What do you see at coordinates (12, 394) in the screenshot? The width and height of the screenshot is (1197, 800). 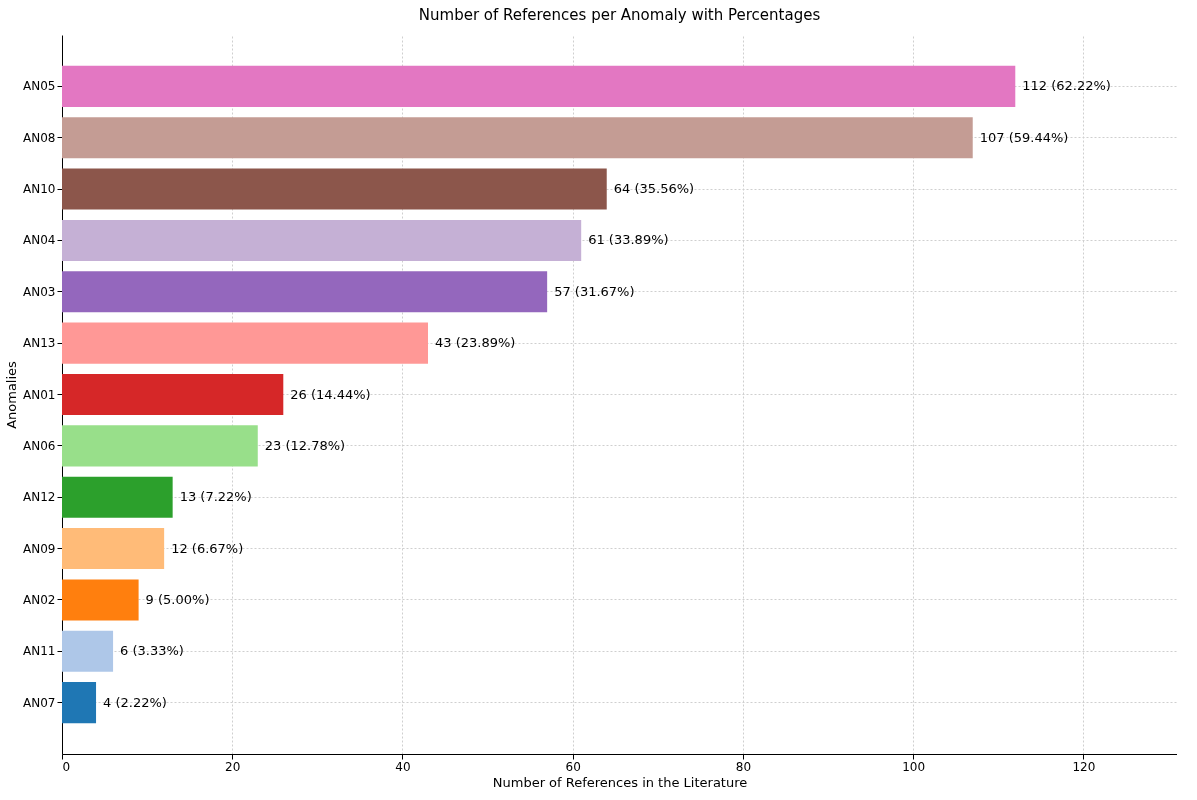 I see `y-axis-title: Anomalies` at bounding box center [12, 394].